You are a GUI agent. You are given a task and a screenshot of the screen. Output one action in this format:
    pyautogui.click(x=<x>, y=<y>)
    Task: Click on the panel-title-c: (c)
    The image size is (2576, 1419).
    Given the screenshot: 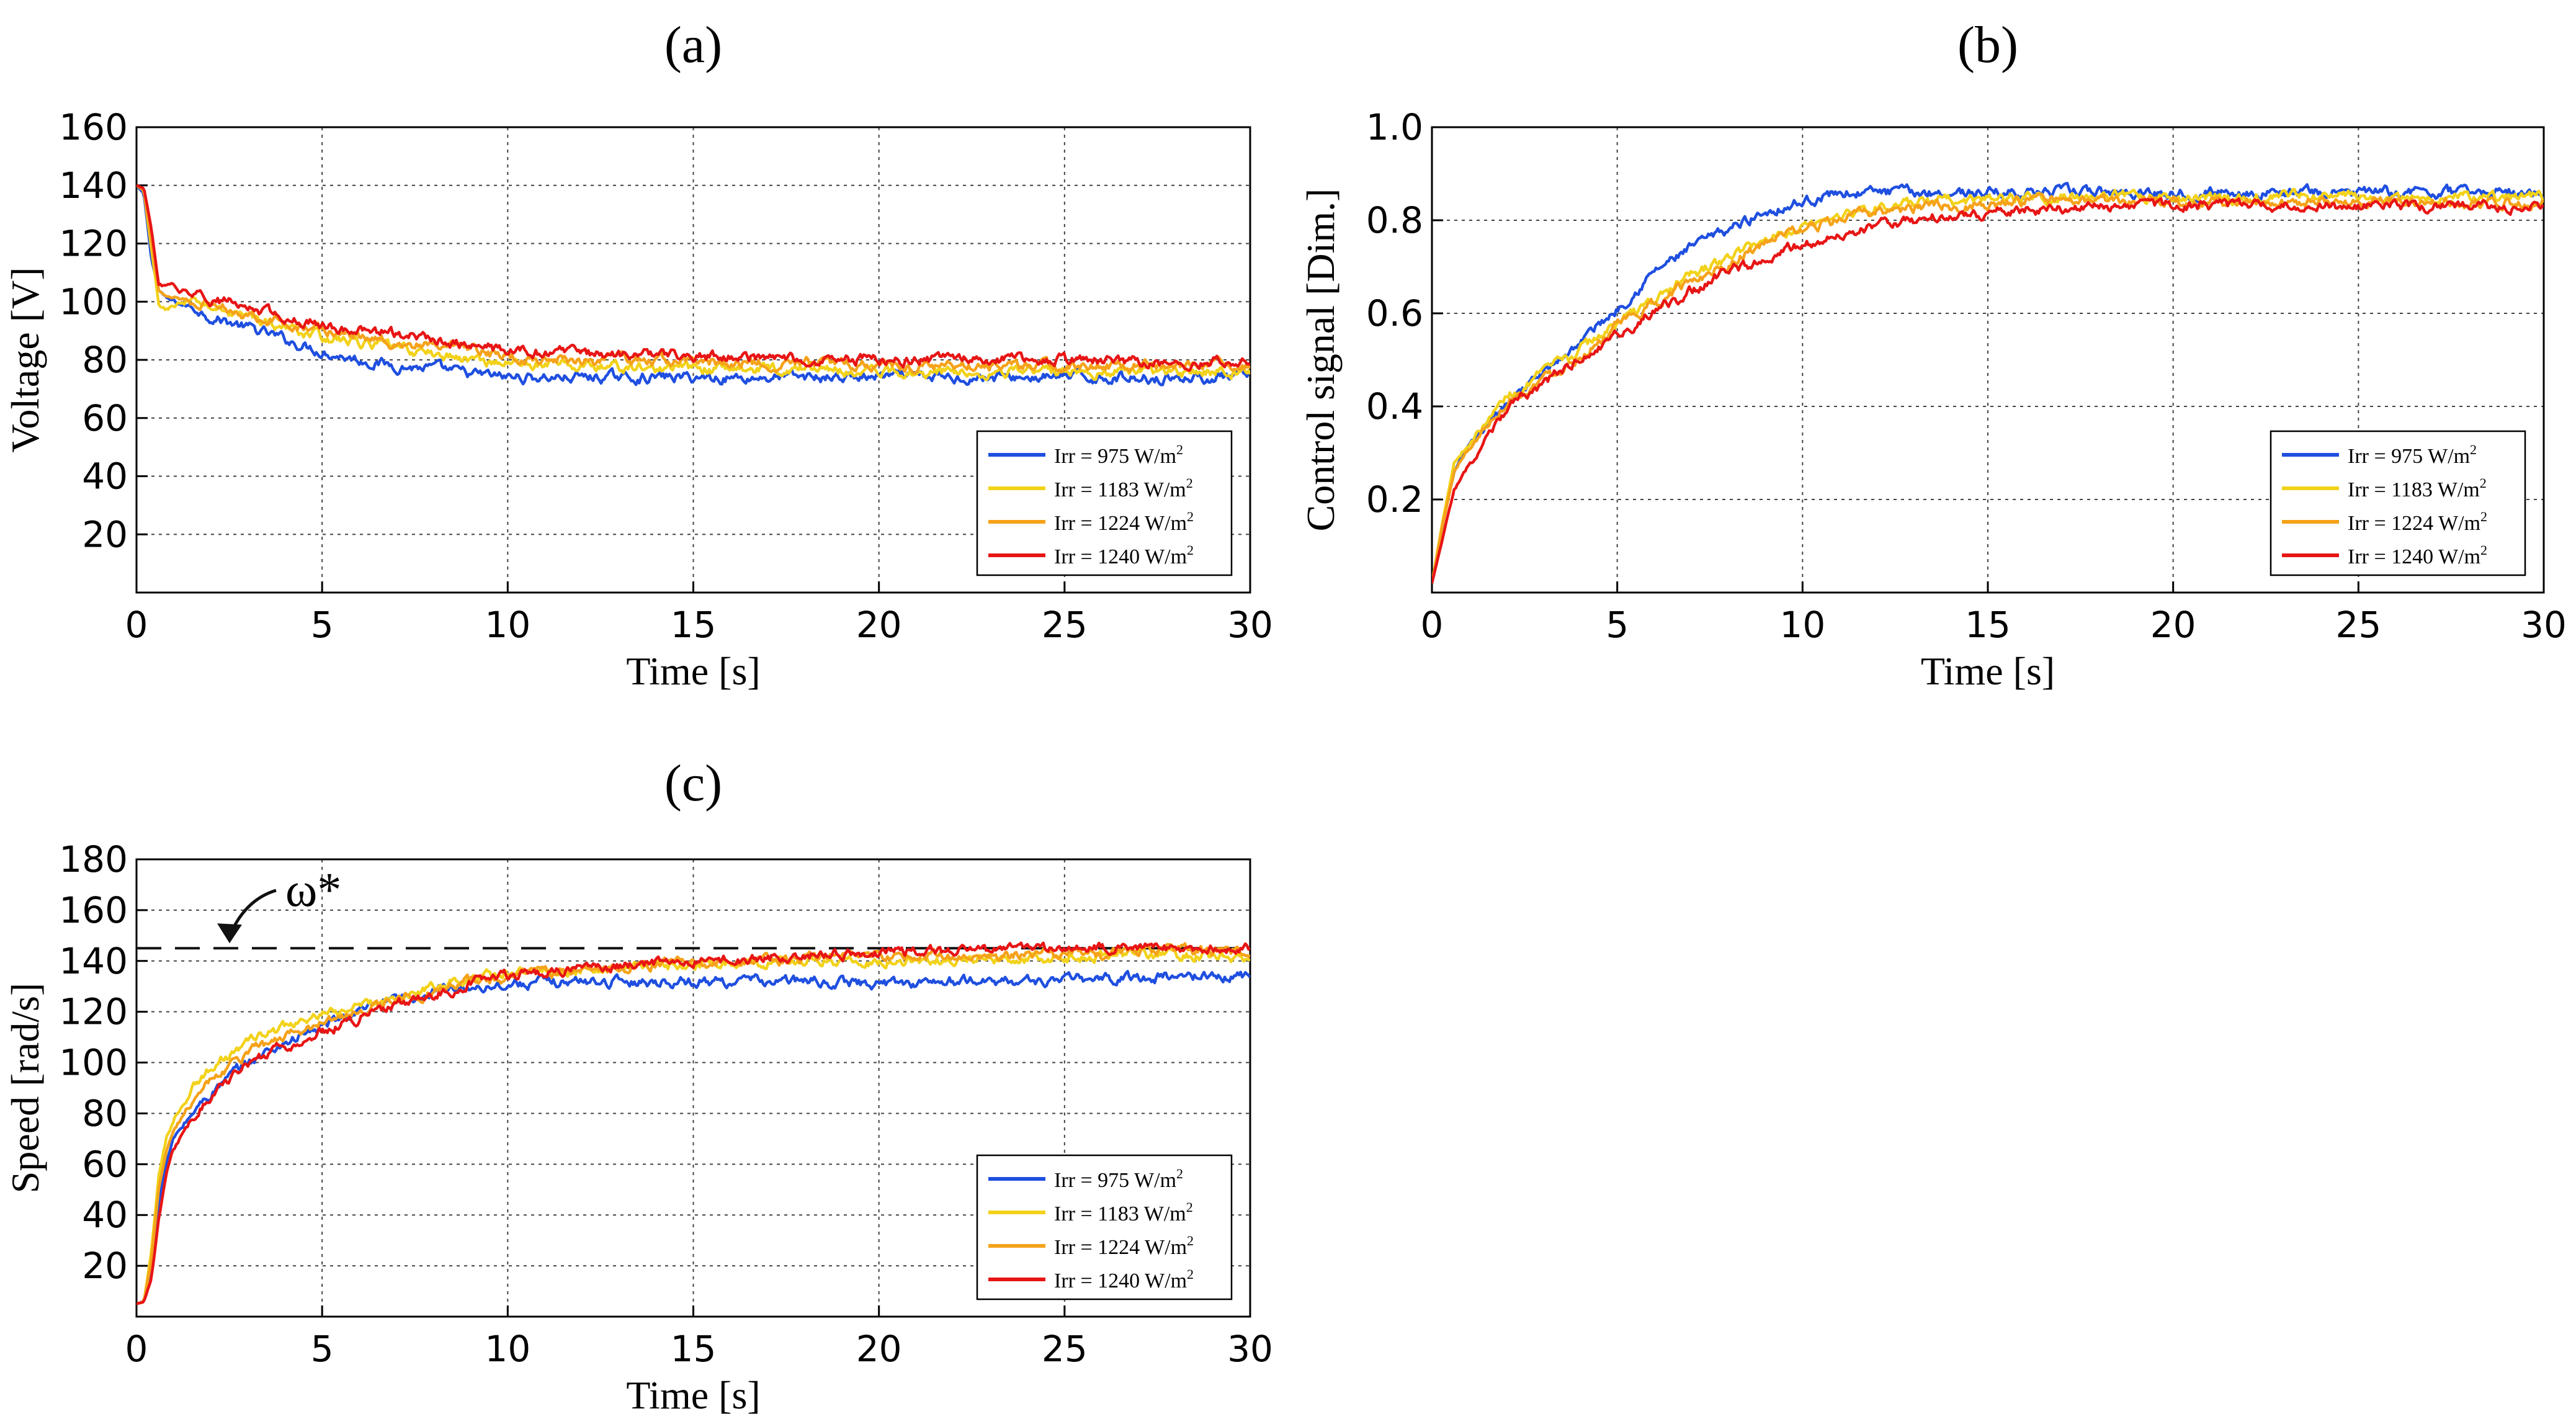 What is the action you would take?
    pyautogui.click(x=693, y=783)
    